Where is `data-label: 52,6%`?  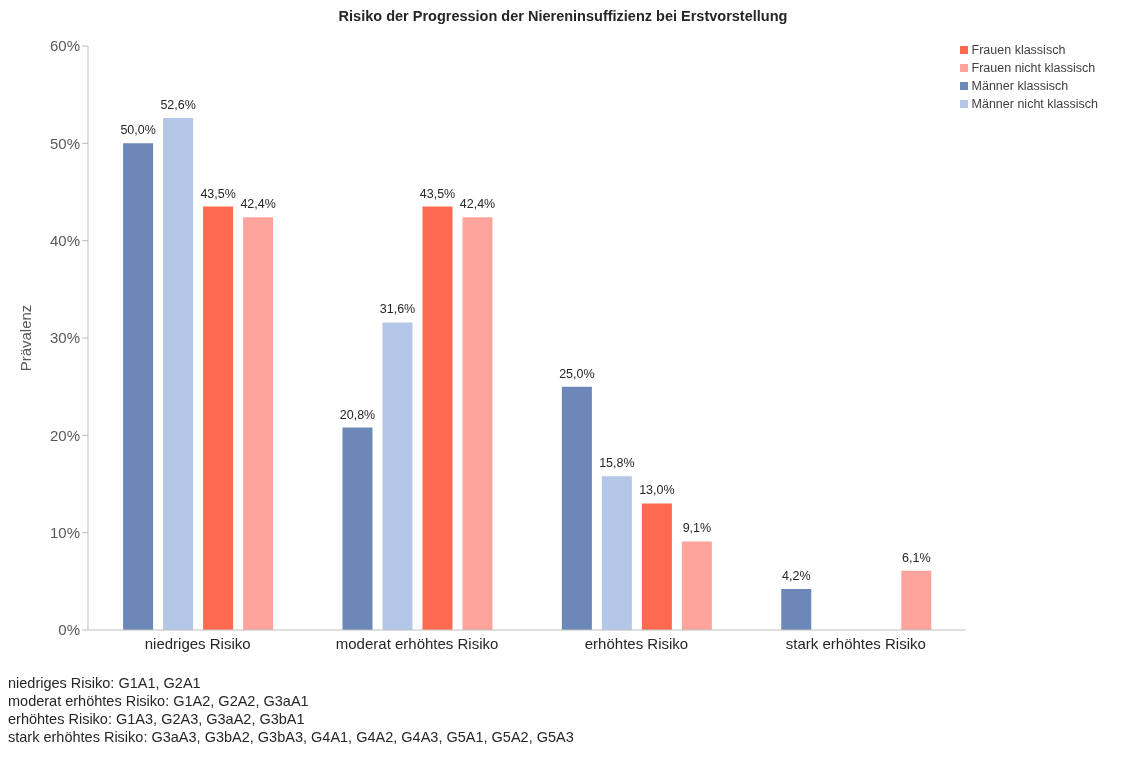 data-label: 52,6% is located at coordinates (178, 105).